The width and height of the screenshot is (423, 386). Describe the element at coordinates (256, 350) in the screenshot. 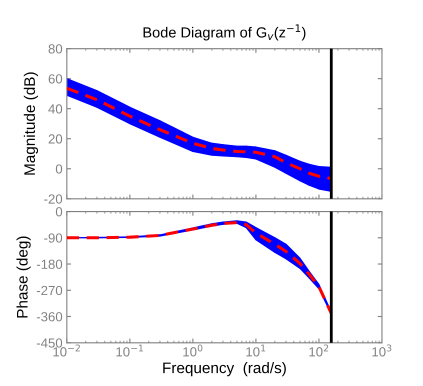

I see `x-tick-label: 10$^{1}$` at that location.